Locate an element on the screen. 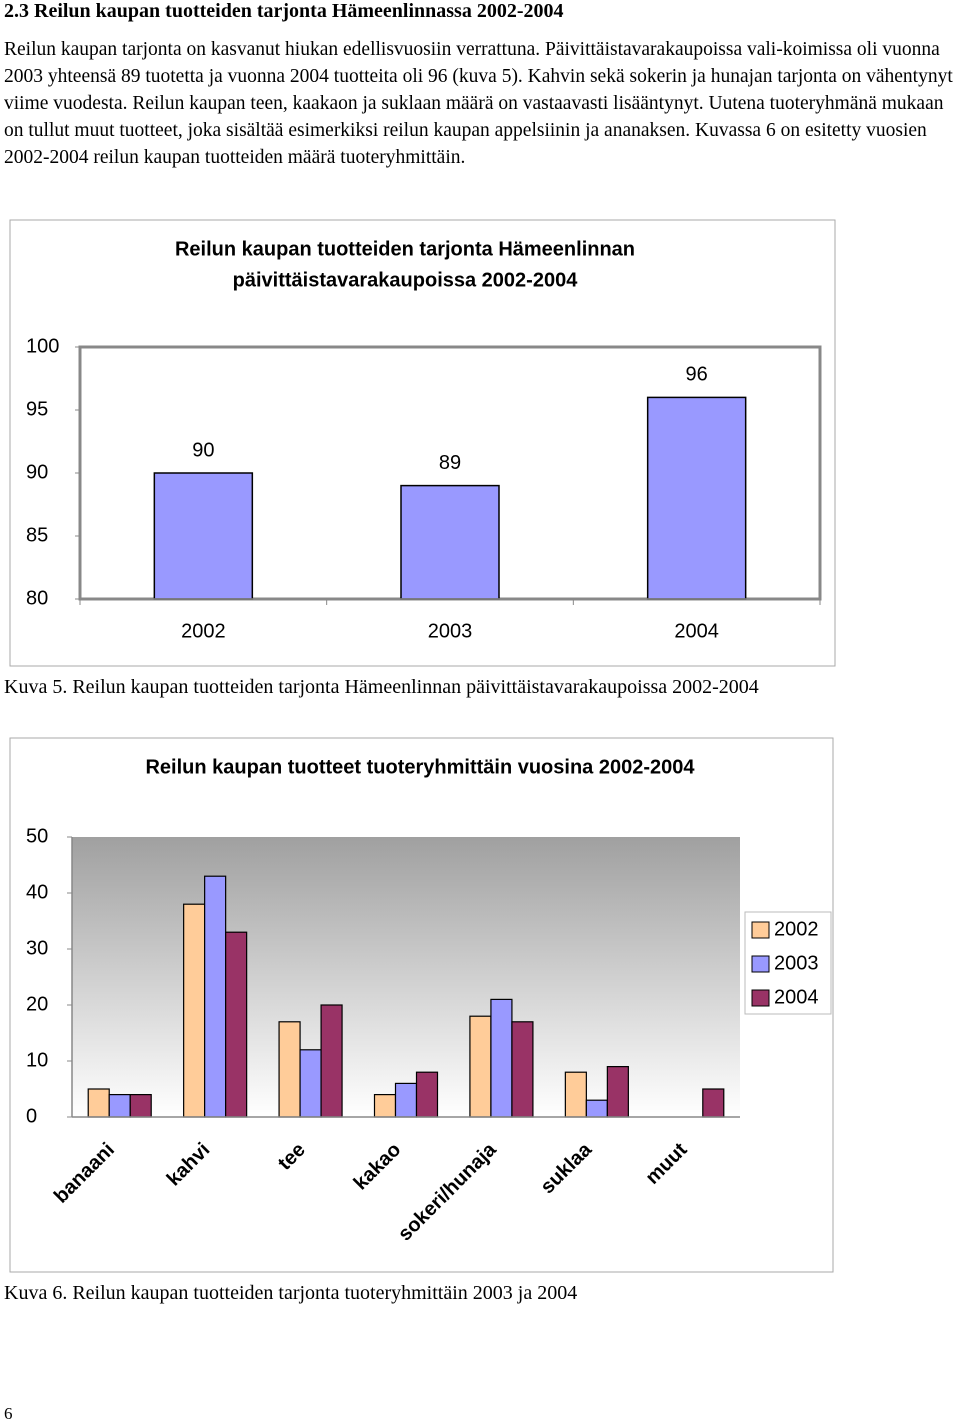  y-tick-label: 0 is located at coordinates (31, 1116).